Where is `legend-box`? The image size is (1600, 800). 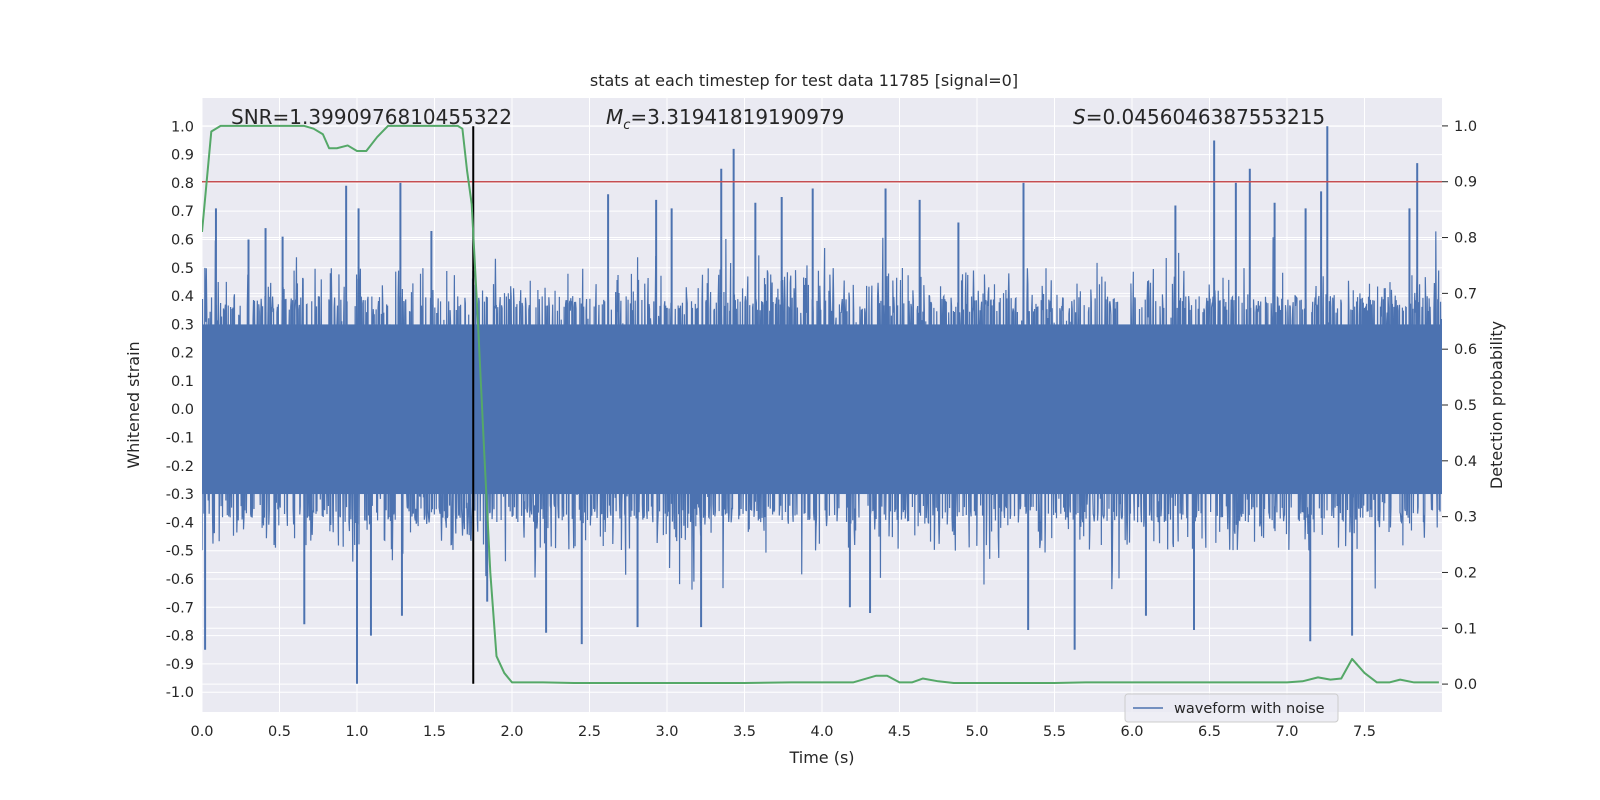 legend-box is located at coordinates (1231, 708).